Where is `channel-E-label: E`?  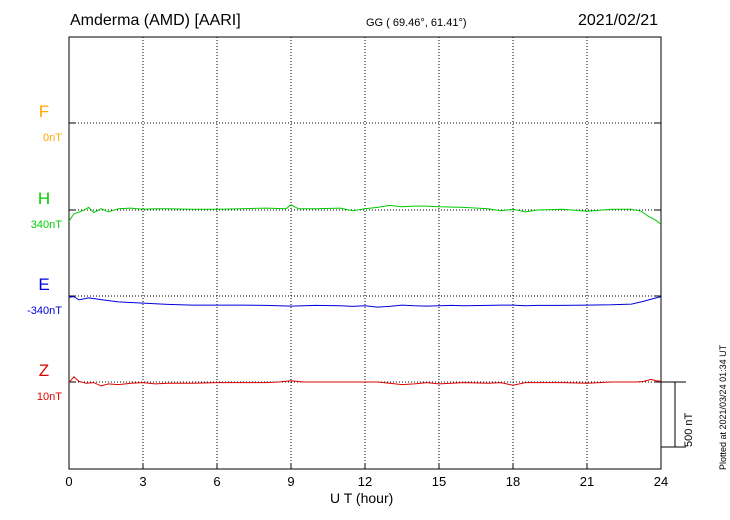 channel-E-label: E is located at coordinates (43, 284).